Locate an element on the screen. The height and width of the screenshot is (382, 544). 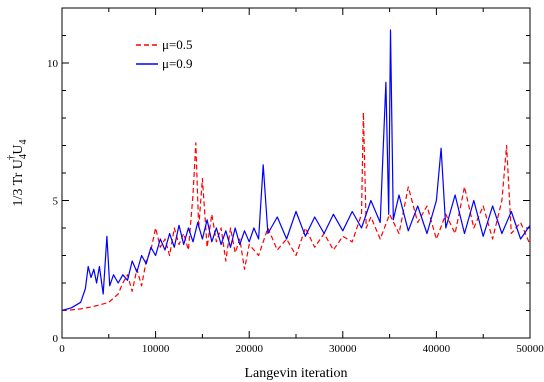
y-axis-label: 1/3 Tr U4†U4 is located at coordinates (17, 172).